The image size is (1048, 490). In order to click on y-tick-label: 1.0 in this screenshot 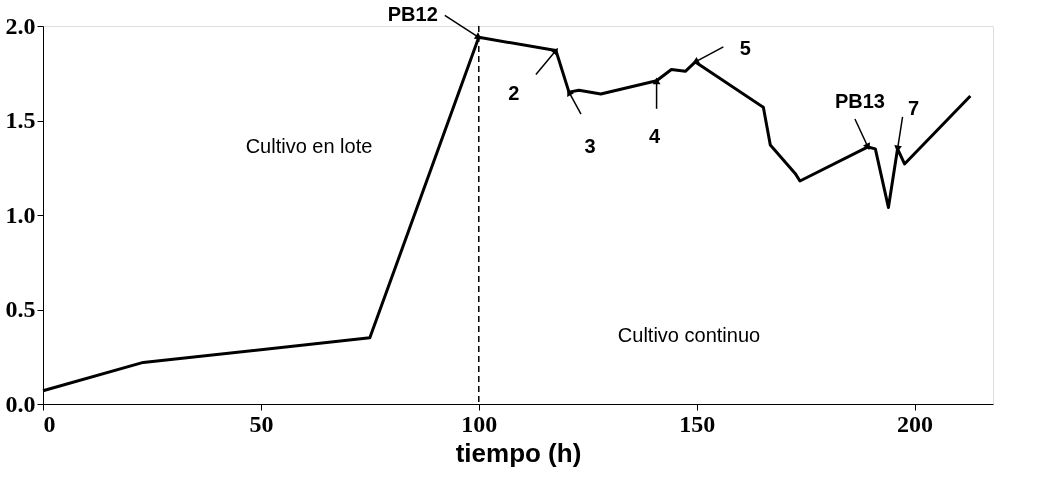, I will do `click(20, 214)`.